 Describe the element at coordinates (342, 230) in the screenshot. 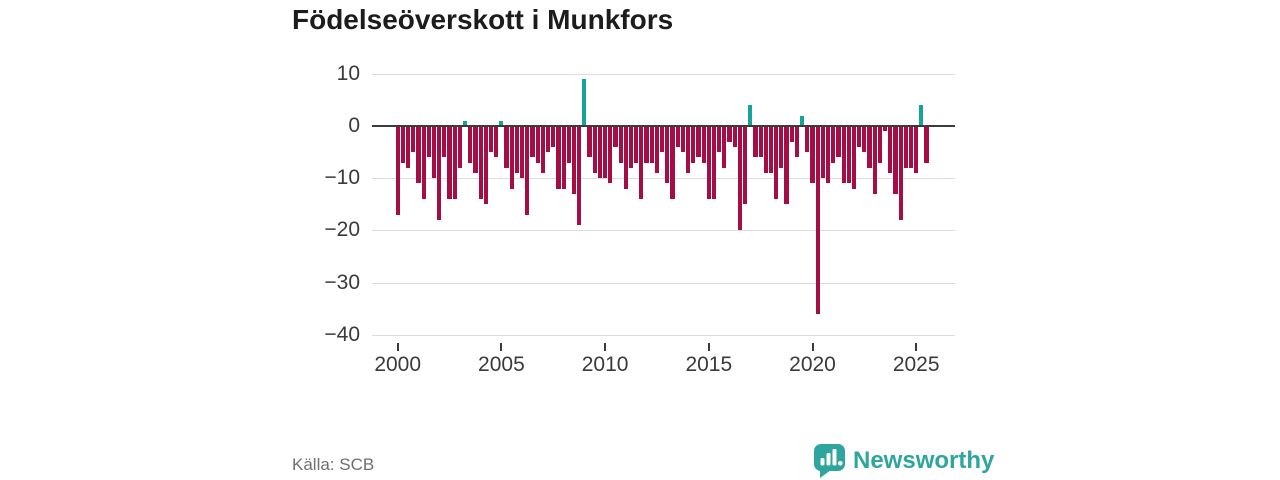

I see `y-axis-label: −20` at that location.